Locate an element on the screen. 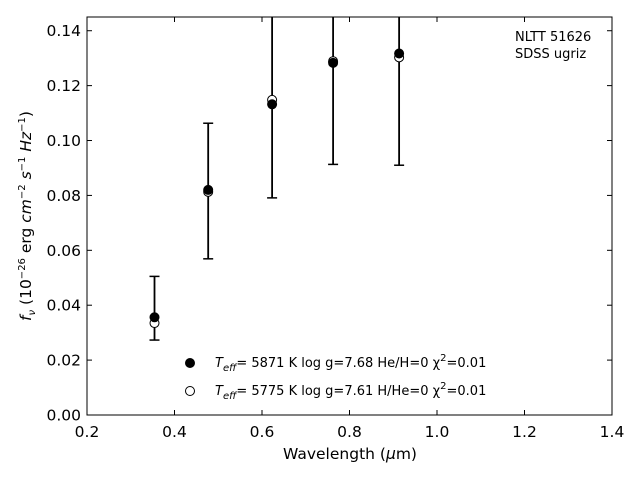 The width and height of the screenshot is (640, 480). y-tick-label: 0.10 is located at coordinates (63, 141).